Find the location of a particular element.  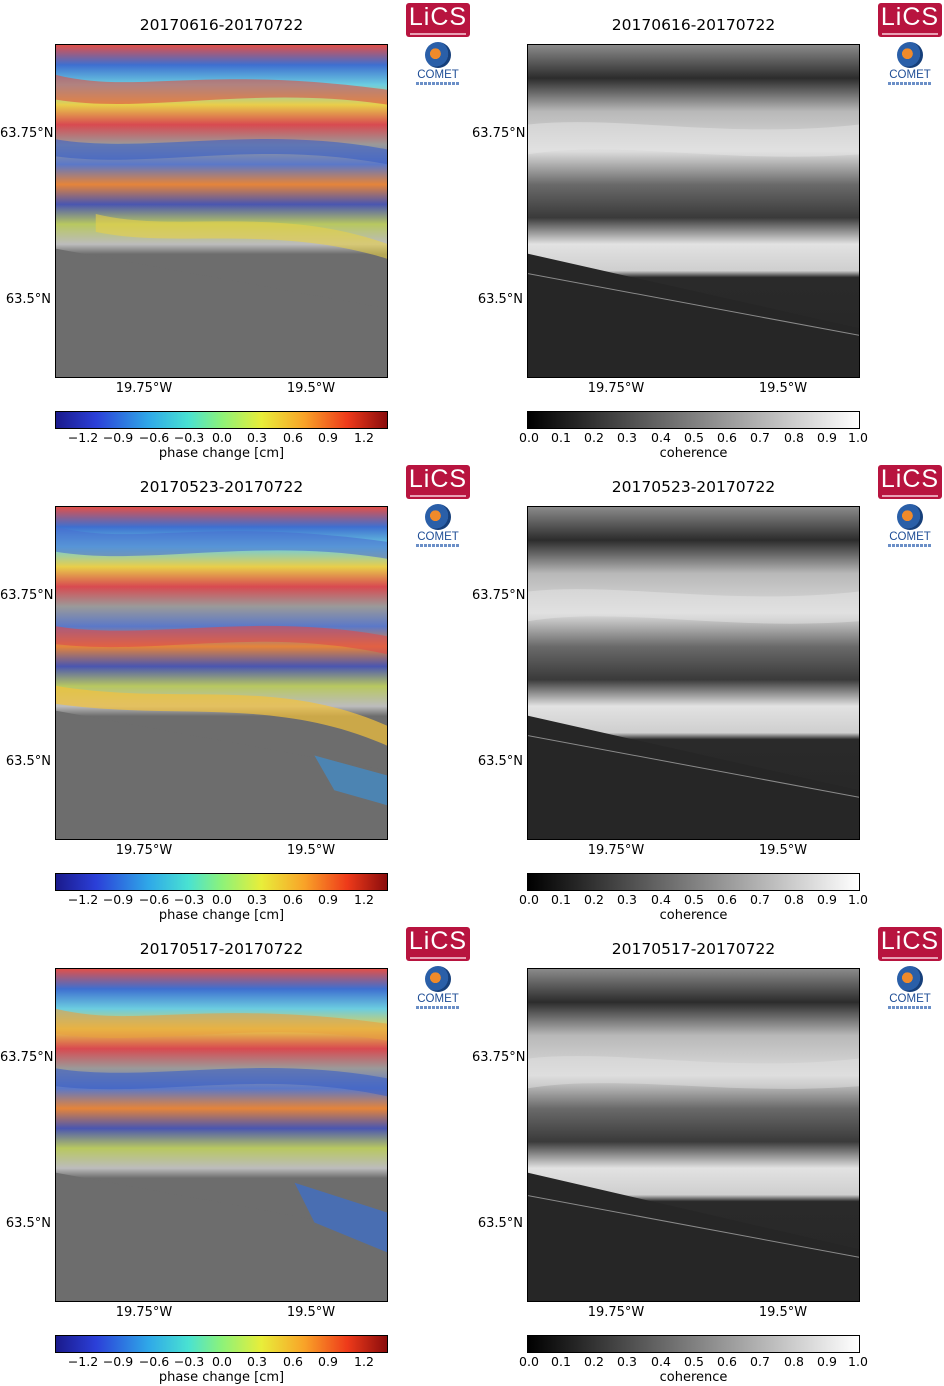

tick-label: 1.2 is located at coordinates (364, 899).